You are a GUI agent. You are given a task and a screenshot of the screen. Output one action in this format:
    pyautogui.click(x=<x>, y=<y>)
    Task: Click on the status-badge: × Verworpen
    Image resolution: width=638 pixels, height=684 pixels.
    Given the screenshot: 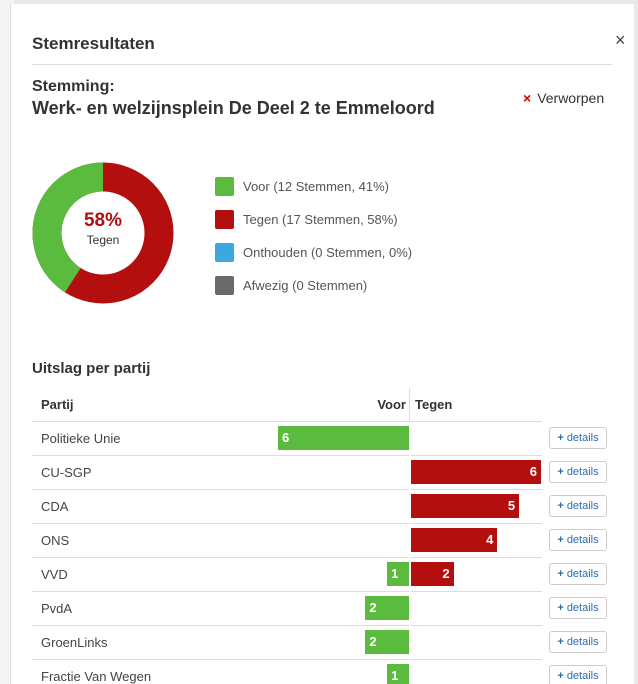 What is the action you would take?
    pyautogui.click(x=563, y=98)
    